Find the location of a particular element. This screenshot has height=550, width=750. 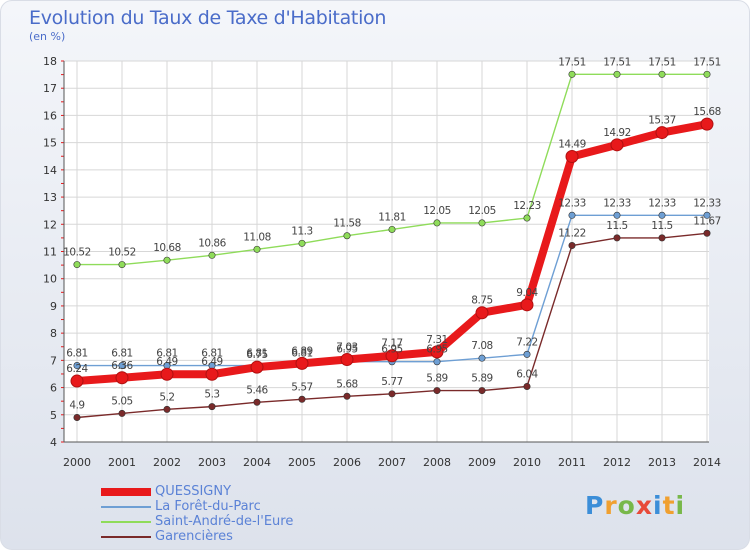

legend-item: Saint-André-de-l'Eure is located at coordinates (197, 521).